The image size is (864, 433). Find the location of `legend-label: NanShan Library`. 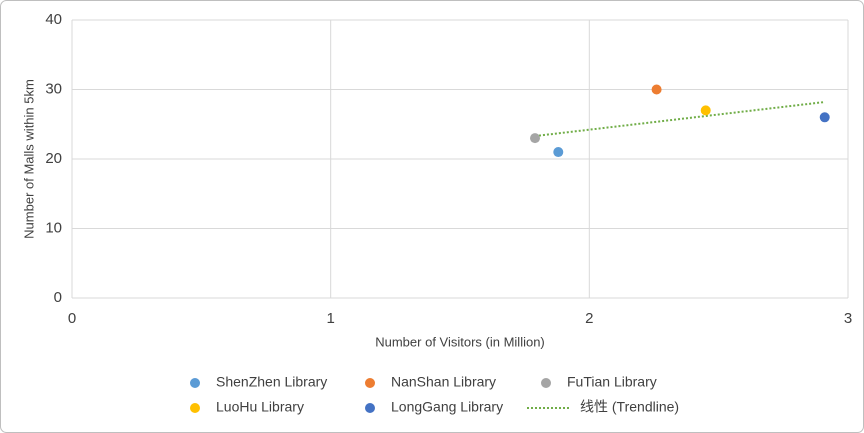

legend-label: NanShan Library is located at coordinates (443, 382).